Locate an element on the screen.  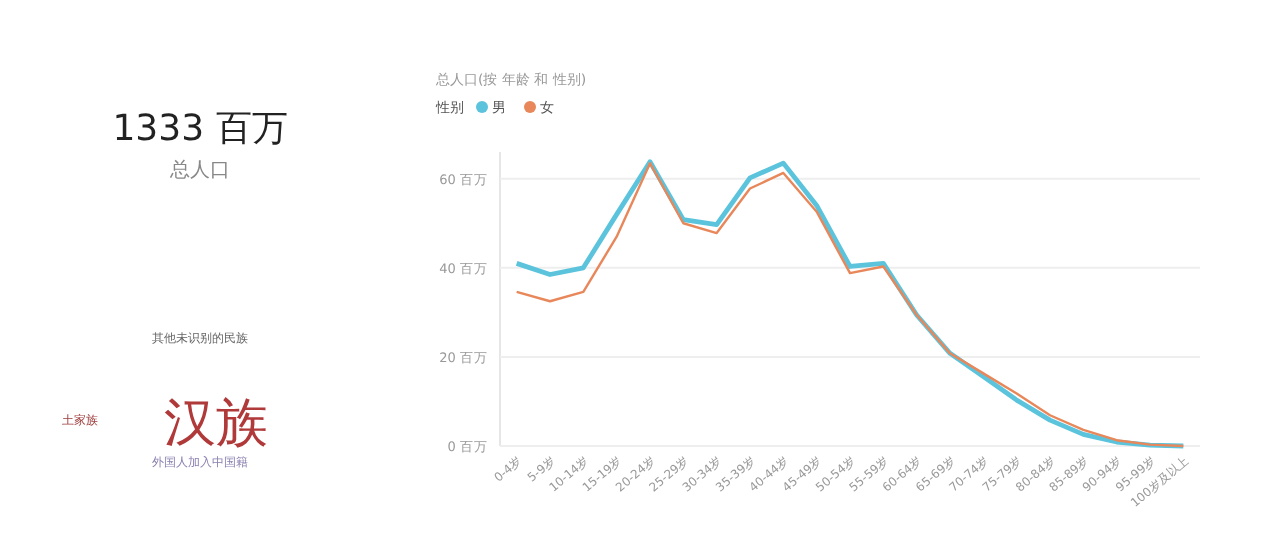
text: 汉族 is located at coordinates (216, 424).